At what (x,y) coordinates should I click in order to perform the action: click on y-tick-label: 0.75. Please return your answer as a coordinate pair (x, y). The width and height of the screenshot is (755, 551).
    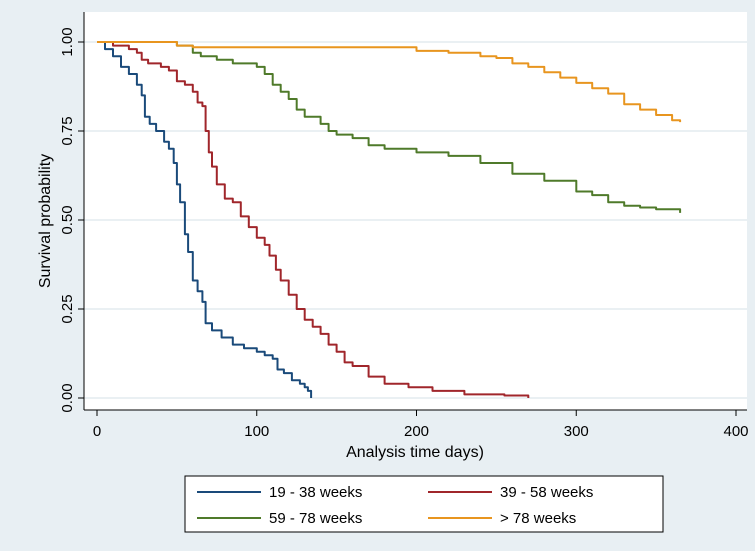
    Looking at the image, I should click on (67, 130).